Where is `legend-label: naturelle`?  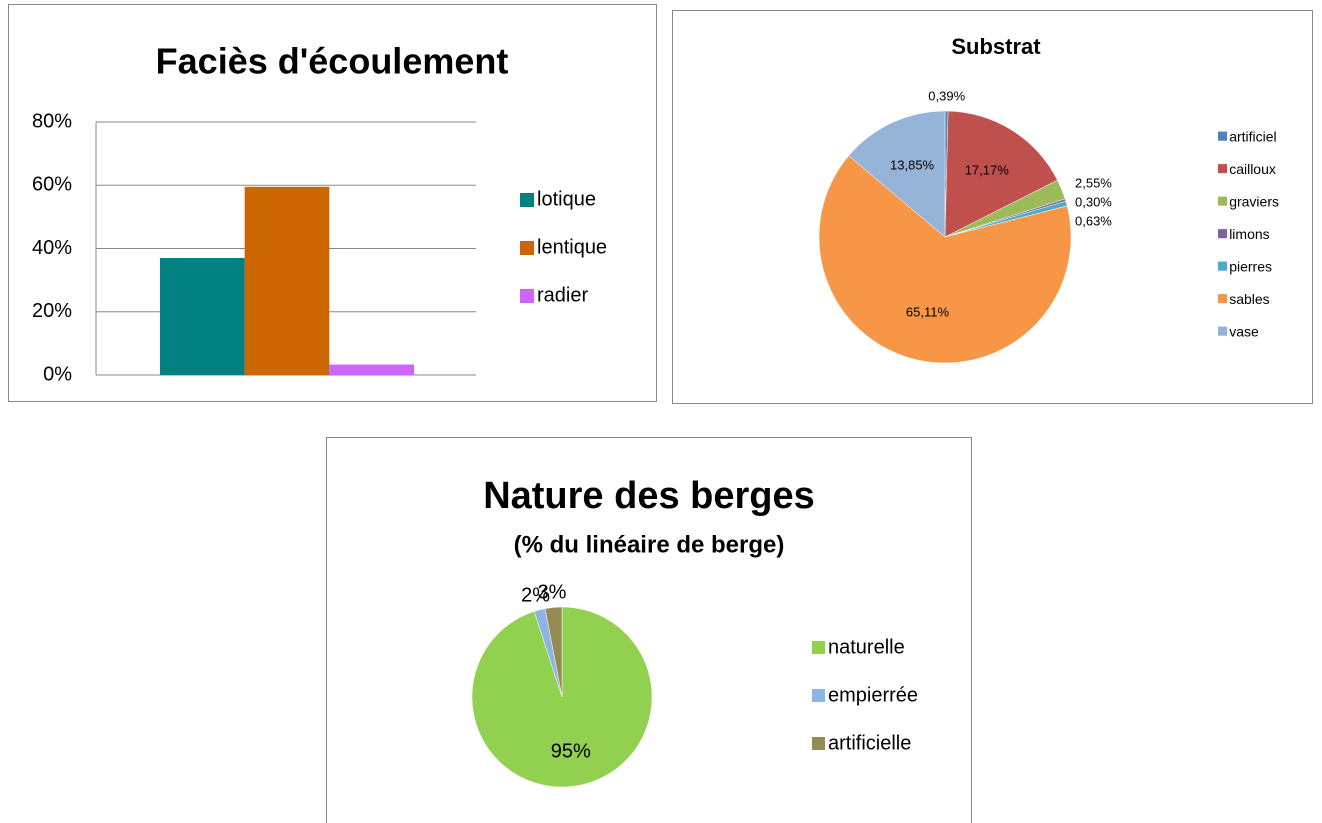
legend-label: naturelle is located at coordinates (866, 647).